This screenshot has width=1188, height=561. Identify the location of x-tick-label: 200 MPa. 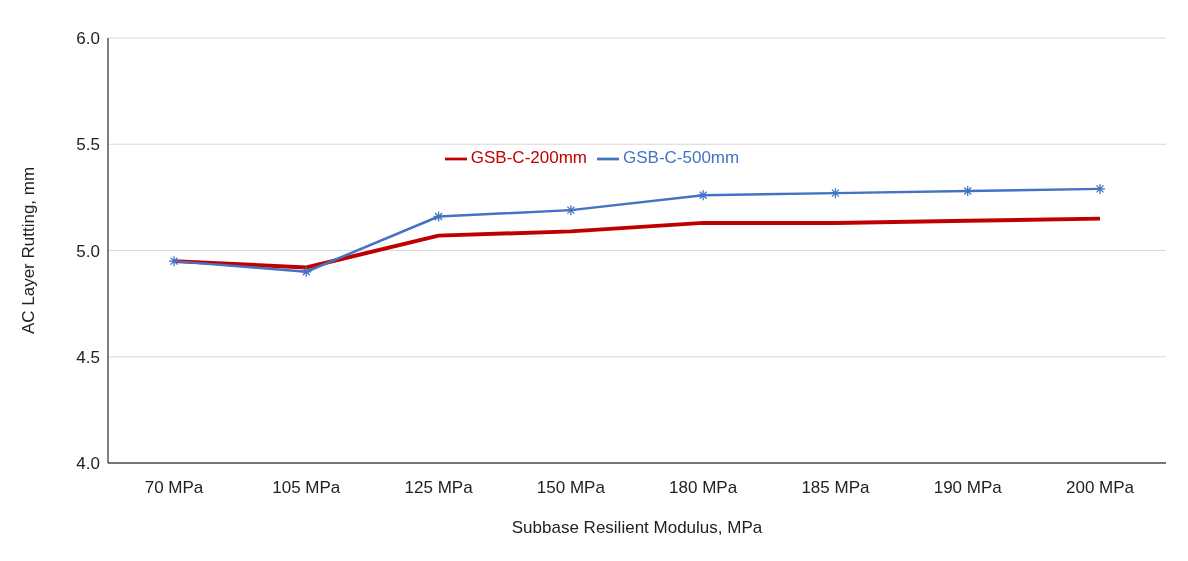
(1100, 488).